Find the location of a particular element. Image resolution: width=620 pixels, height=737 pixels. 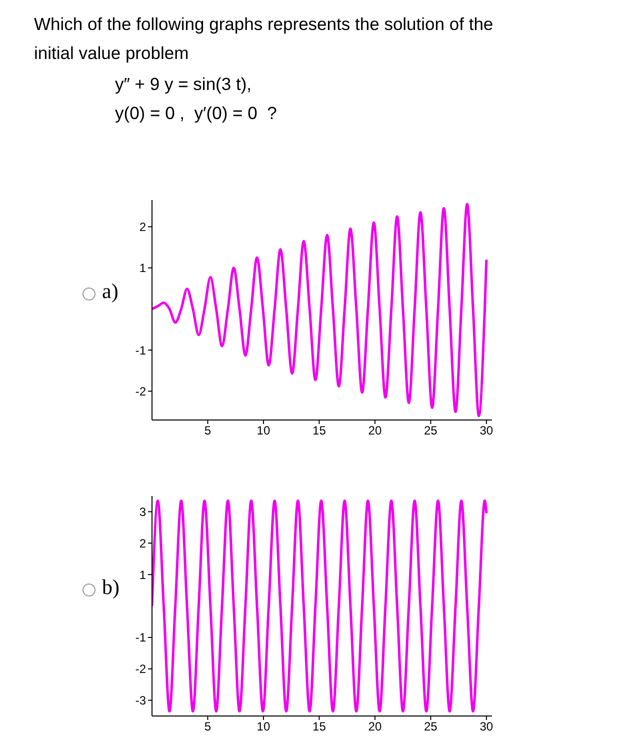

y-tick-label: -3 is located at coordinates (140, 701).